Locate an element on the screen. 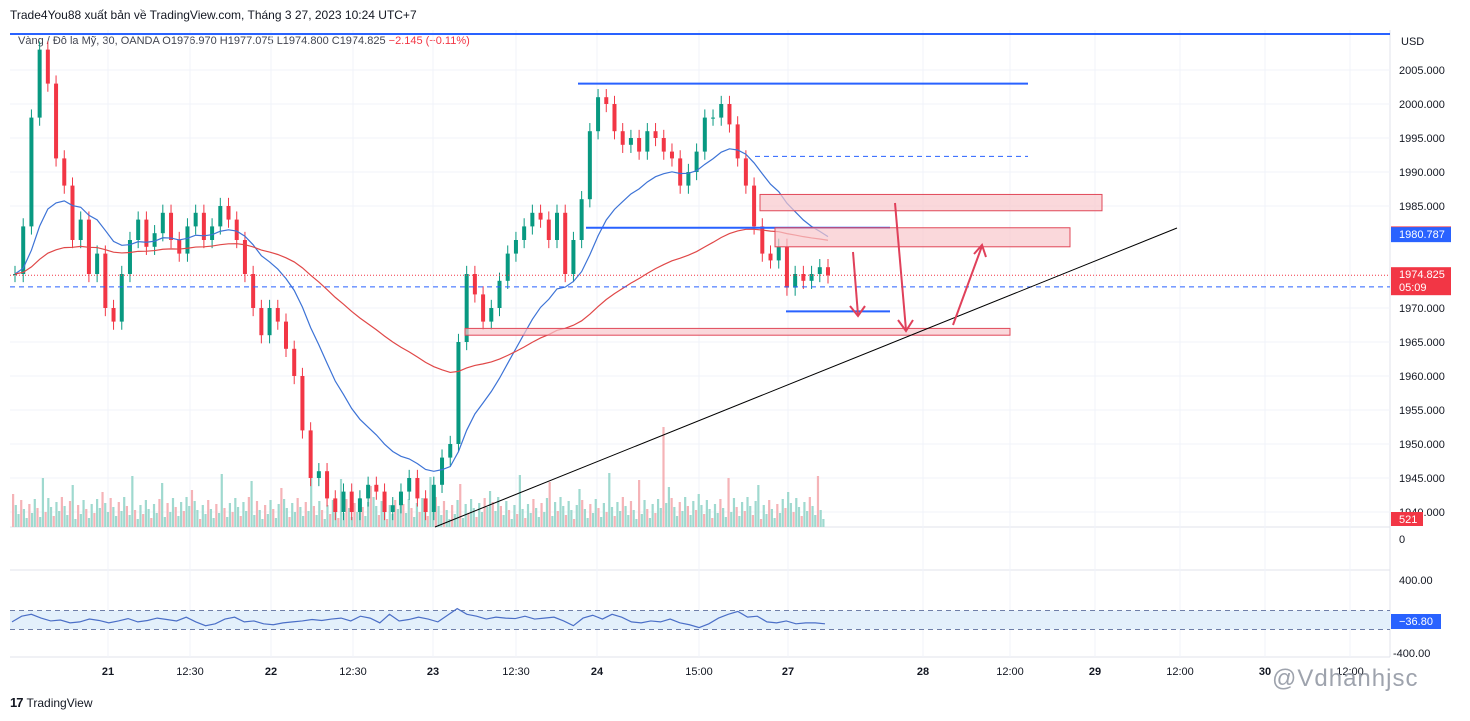  x-tick-label: 15:00 is located at coordinates (699, 672).